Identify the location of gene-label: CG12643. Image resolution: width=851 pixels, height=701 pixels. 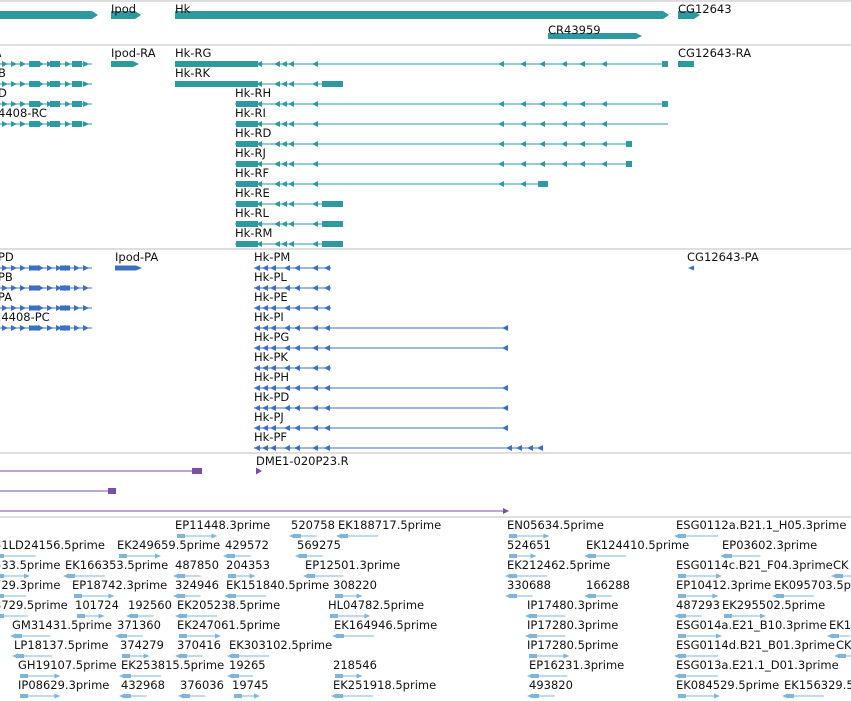
(705, 9).